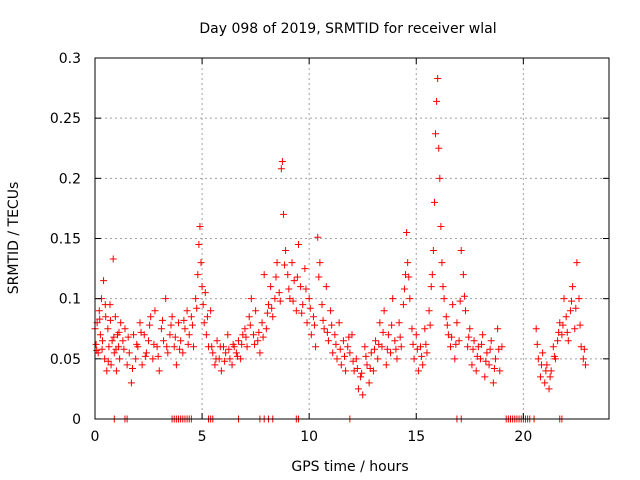  I want to click on y-tick-label: 0.2, so click(70, 179).